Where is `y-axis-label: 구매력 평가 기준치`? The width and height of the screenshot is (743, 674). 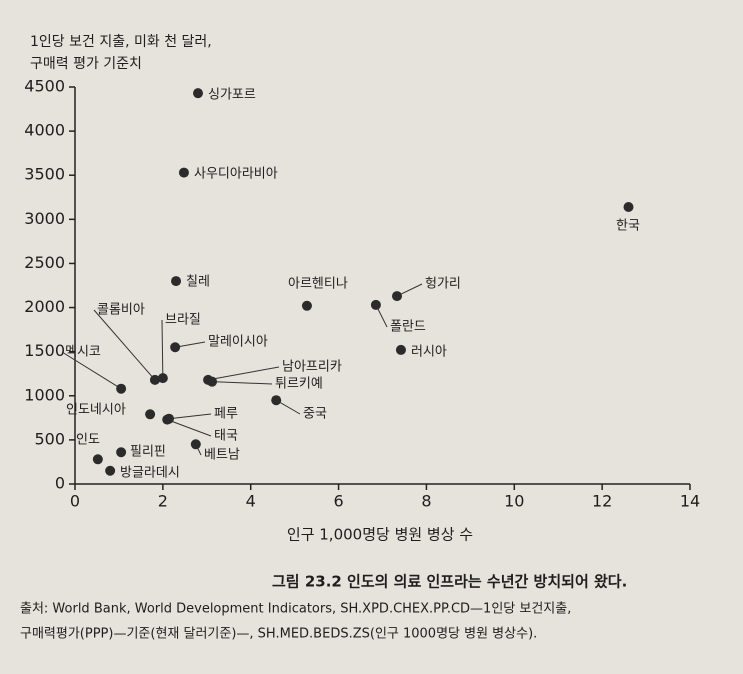
y-axis-label: 구매력 평가 기준치 is located at coordinates (86, 64).